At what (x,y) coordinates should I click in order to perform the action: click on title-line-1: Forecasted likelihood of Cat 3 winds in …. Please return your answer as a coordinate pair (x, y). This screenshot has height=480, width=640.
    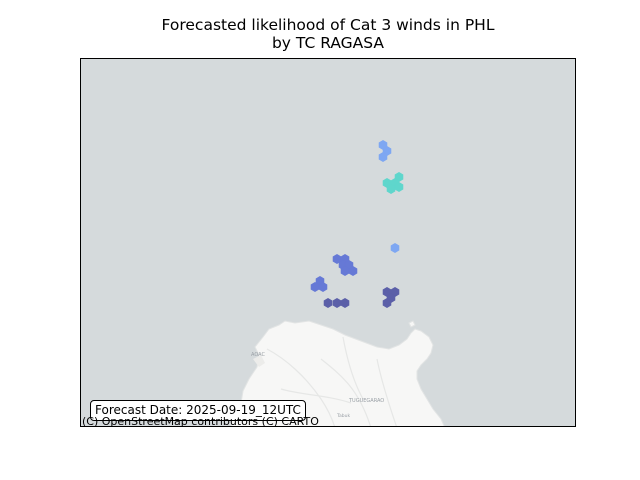
    Looking at the image, I should click on (328, 25).